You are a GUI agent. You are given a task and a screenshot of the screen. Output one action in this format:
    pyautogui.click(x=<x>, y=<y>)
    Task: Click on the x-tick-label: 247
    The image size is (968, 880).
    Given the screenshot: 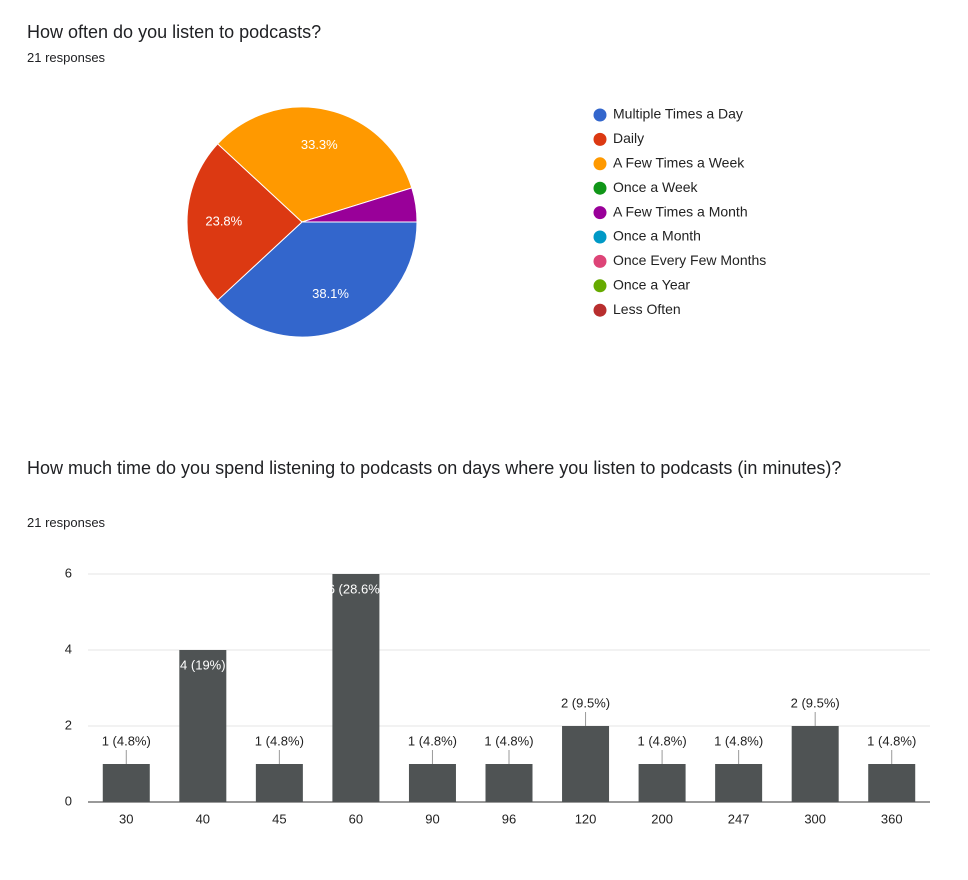 What is the action you would take?
    pyautogui.click(x=739, y=818)
    